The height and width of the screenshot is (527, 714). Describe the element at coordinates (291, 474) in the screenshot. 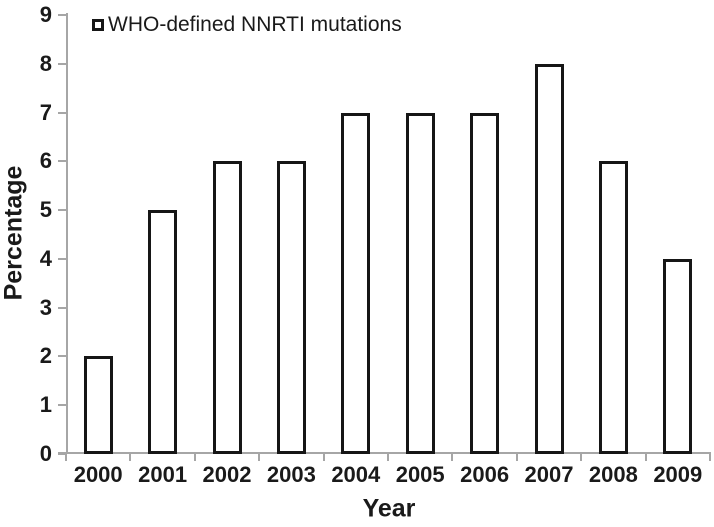

I see `x-tick-label-2003: 2003` at that location.